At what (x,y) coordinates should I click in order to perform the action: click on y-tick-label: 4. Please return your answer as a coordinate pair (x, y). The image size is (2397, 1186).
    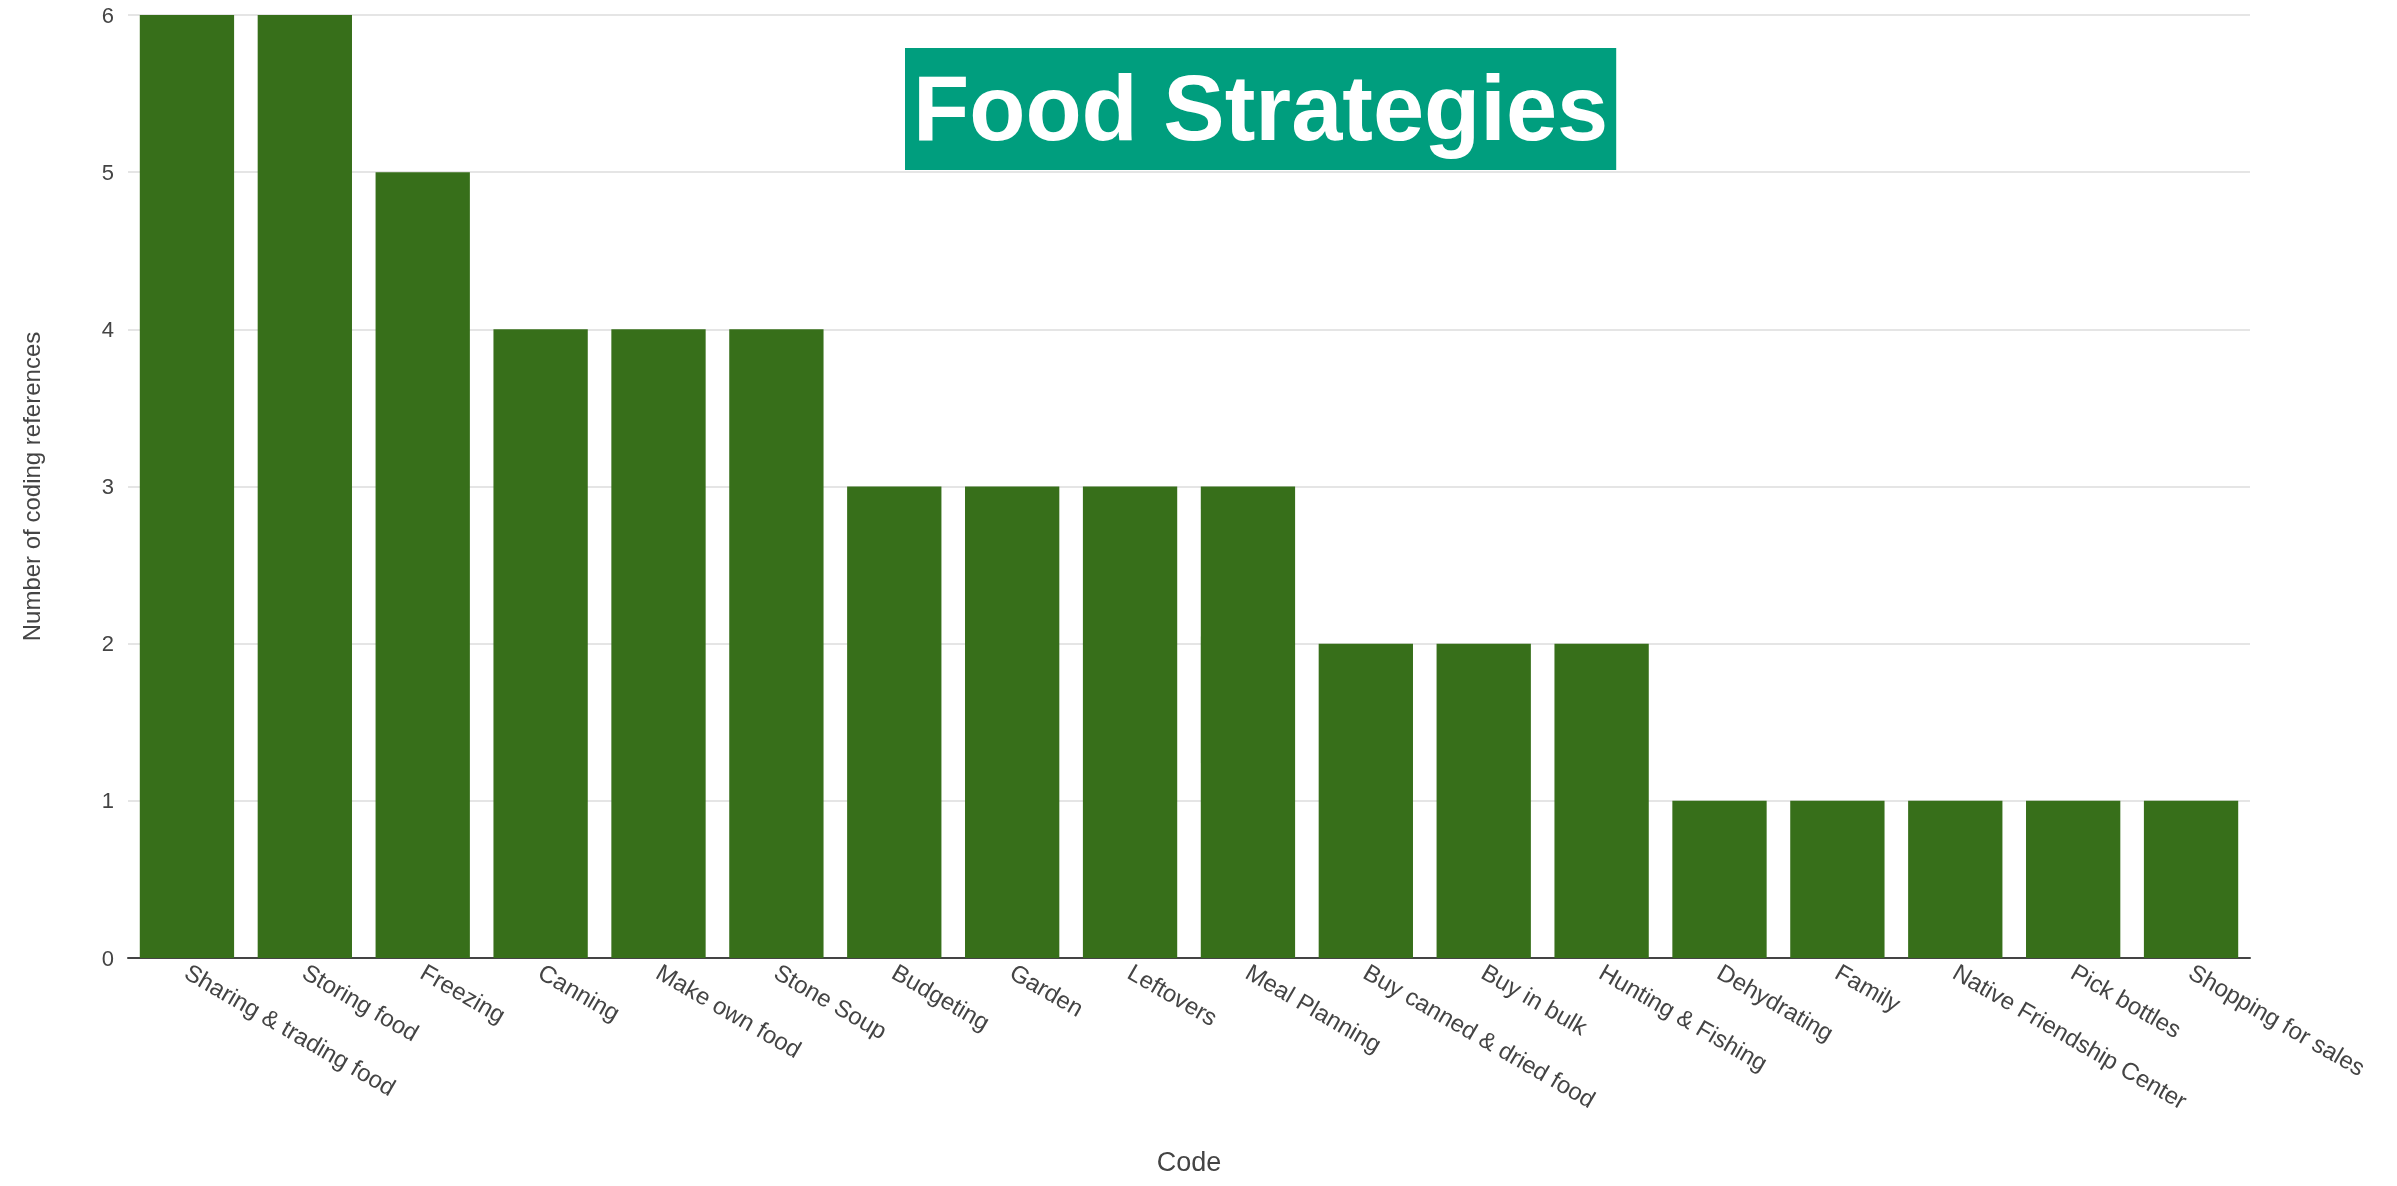
    Looking at the image, I should click on (107, 329).